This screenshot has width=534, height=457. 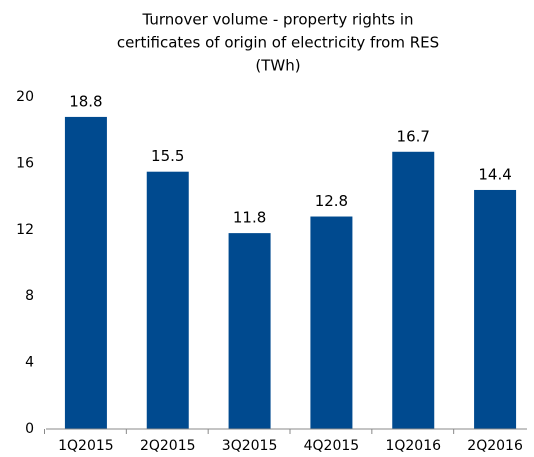 What do you see at coordinates (168, 446) in the screenshot?
I see `x-tick-label: 2Q2015` at bounding box center [168, 446].